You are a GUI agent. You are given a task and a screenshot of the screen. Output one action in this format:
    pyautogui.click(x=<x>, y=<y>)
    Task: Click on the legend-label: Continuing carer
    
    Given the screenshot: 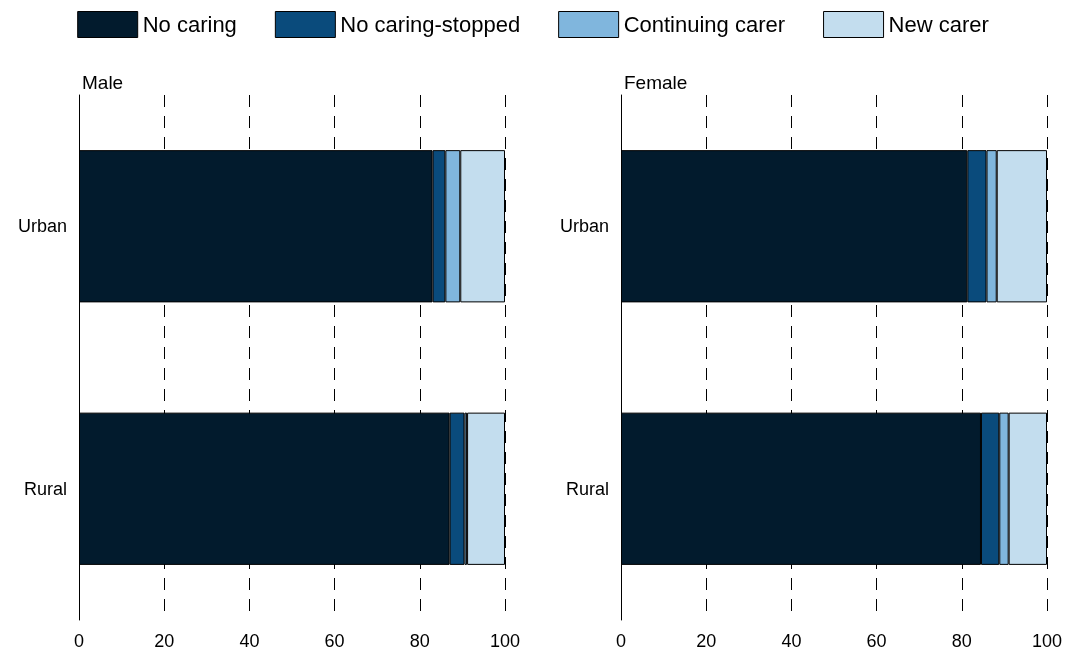 What is the action you would take?
    pyautogui.click(x=704, y=24)
    